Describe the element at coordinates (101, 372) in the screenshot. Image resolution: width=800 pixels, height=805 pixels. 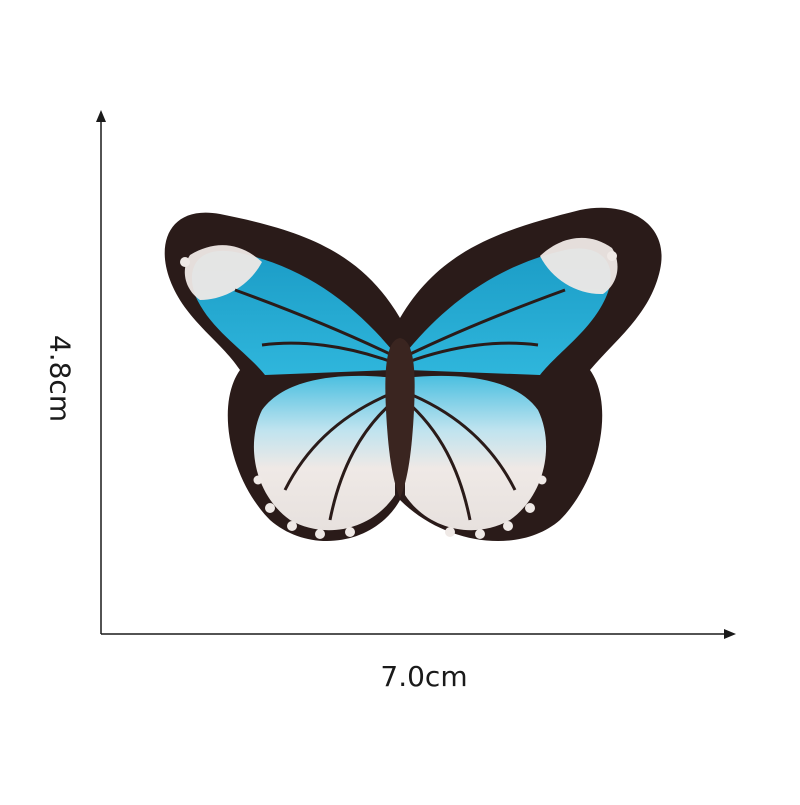
I see `vertical-dimension-arrow` at that location.